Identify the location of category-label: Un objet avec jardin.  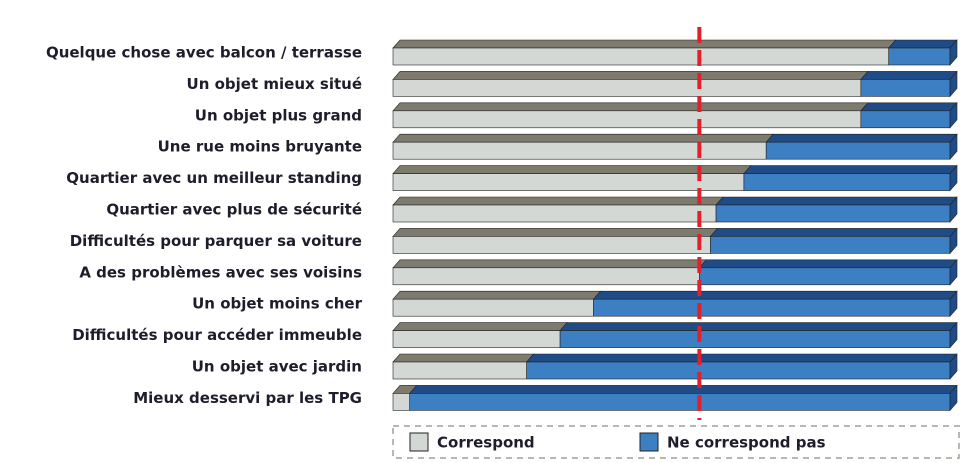
(277, 367).